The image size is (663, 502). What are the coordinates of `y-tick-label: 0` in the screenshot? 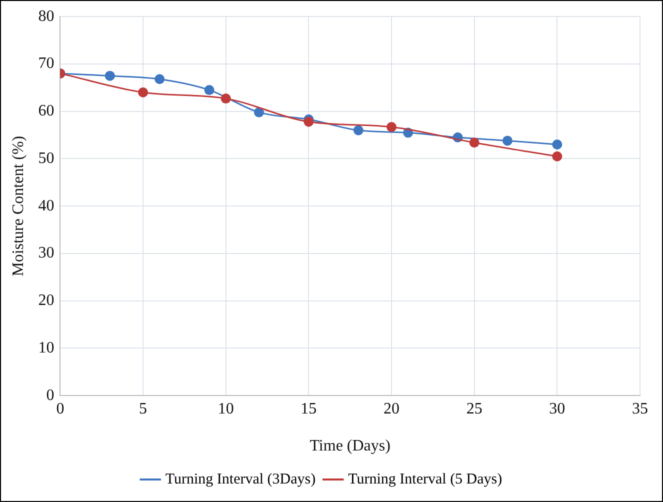 It's located at (50, 395).